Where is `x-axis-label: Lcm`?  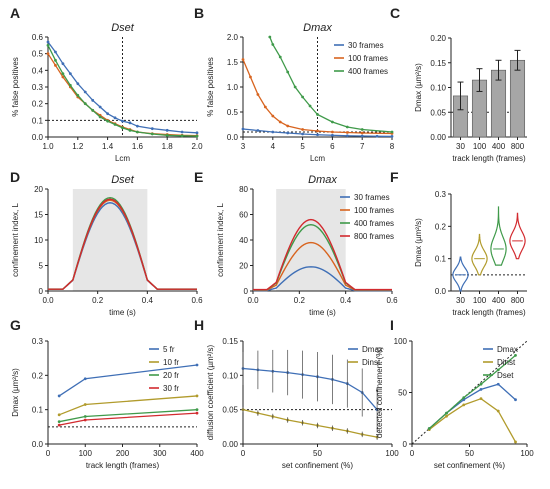
x-axis-label: Lcm is located at coordinates (317, 158).